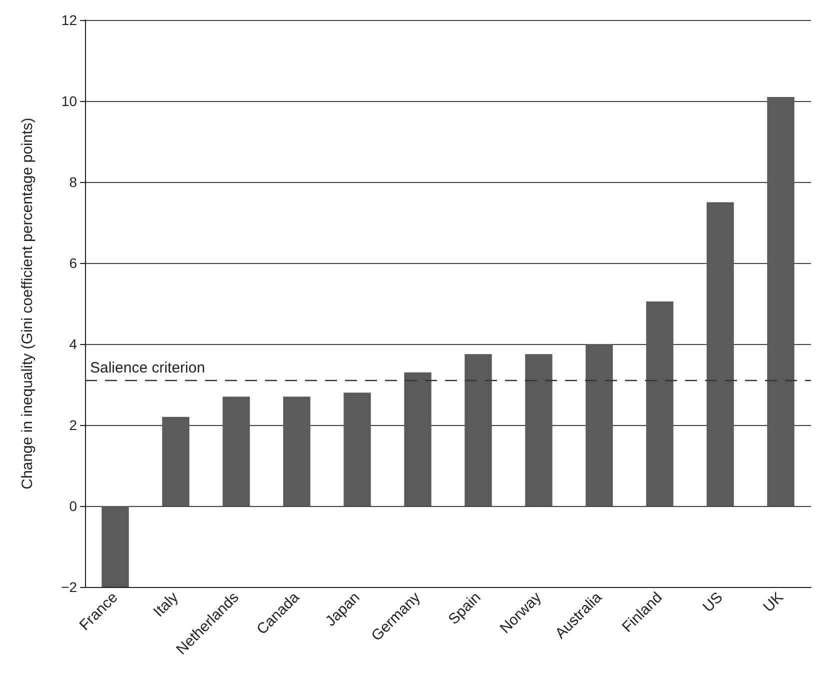  I want to click on y-tick-label: 12, so click(69, 20).